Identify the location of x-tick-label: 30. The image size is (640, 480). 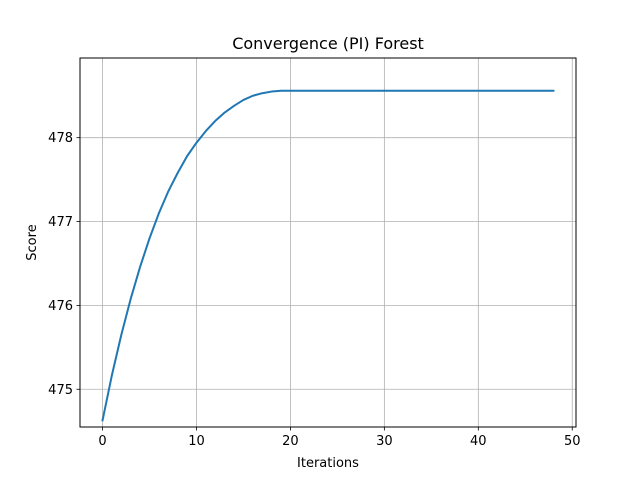
(384, 441).